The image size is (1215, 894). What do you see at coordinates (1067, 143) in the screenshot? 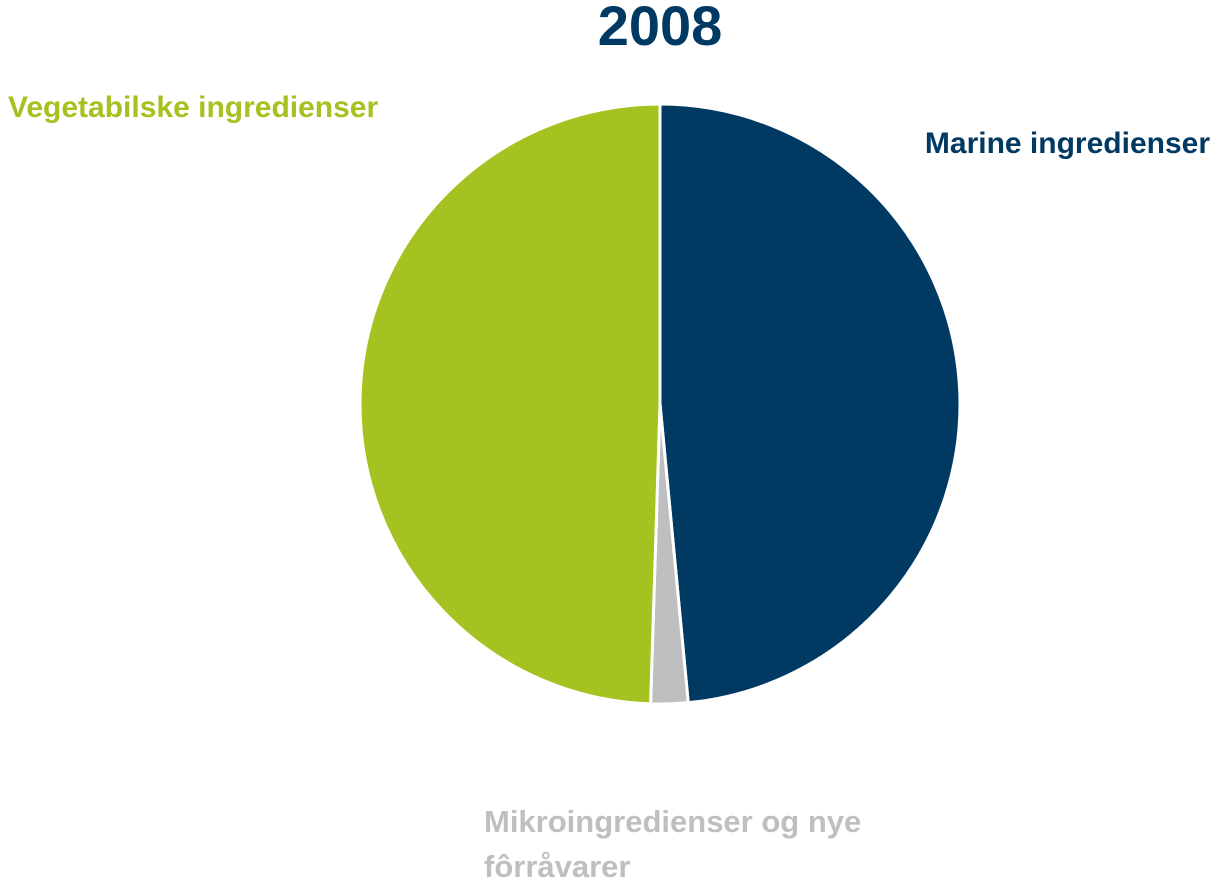
I see `slice-label: Marine ingredienser` at bounding box center [1067, 143].